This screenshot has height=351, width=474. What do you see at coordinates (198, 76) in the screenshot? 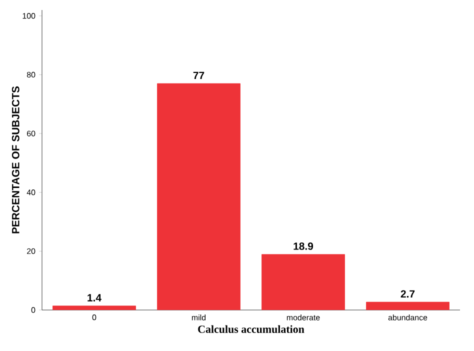
I see `data-label: 77` at bounding box center [198, 76].